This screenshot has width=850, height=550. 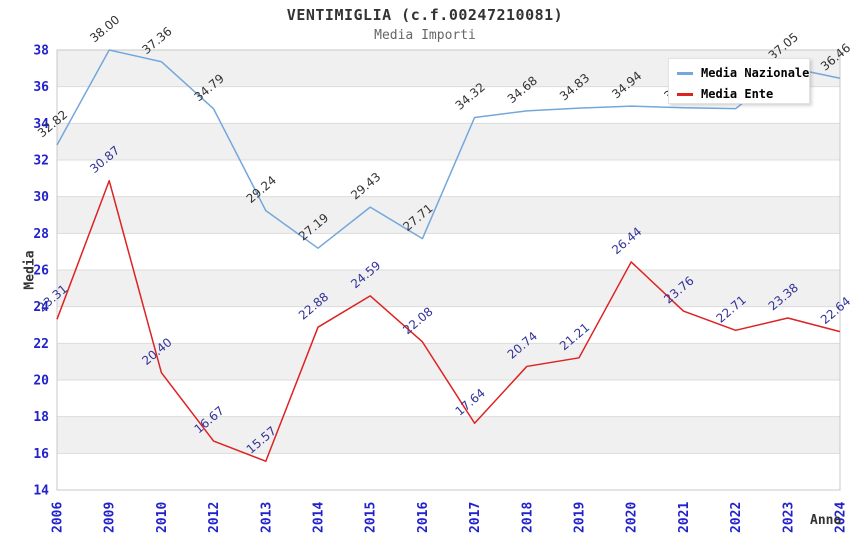 What do you see at coordinates (41, 234) in the screenshot?
I see `y-tick-label: 28` at bounding box center [41, 234].